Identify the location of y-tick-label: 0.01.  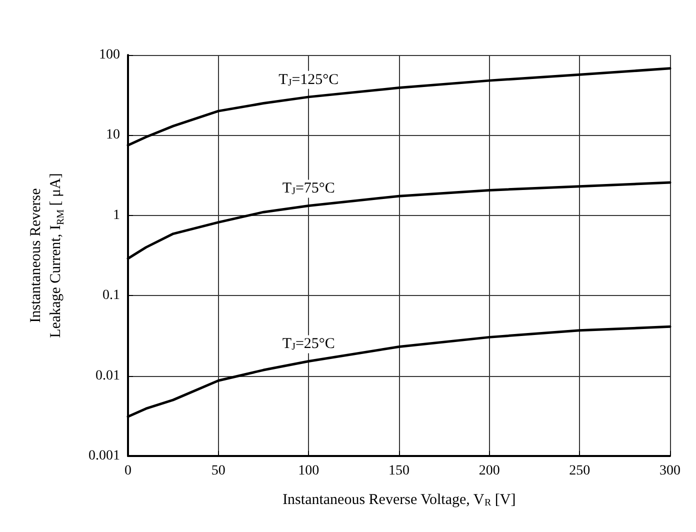
(108, 376).